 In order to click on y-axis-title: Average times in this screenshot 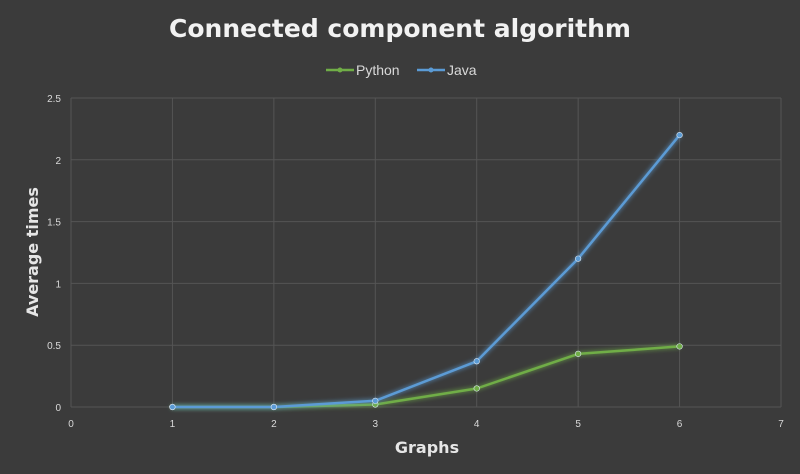, I will do `click(32, 252)`.